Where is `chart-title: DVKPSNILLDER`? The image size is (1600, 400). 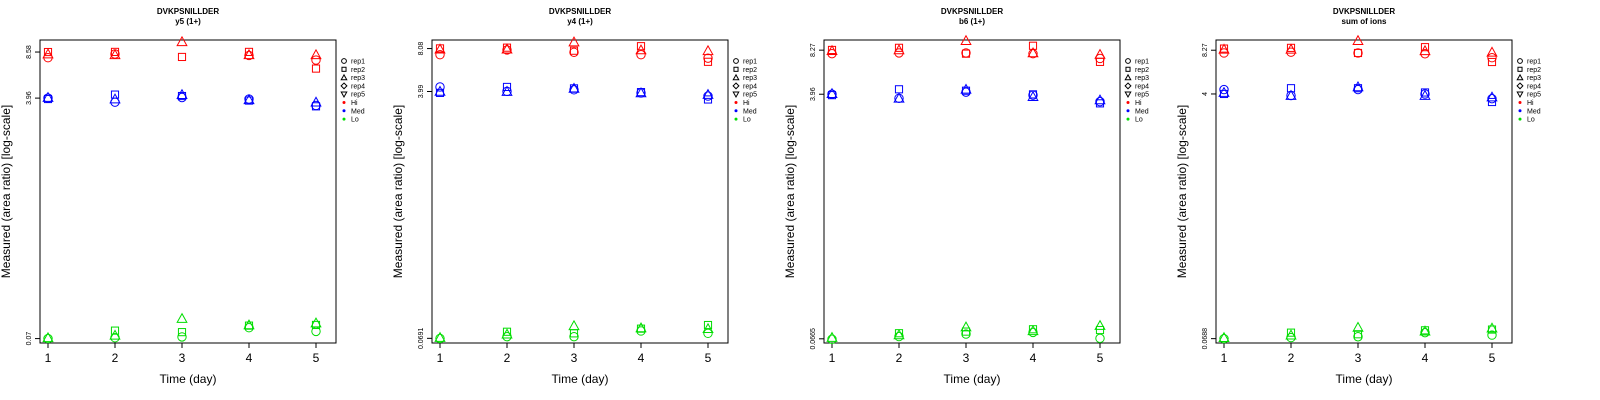 chart-title: DVKPSNILLDER is located at coordinates (580, 11).